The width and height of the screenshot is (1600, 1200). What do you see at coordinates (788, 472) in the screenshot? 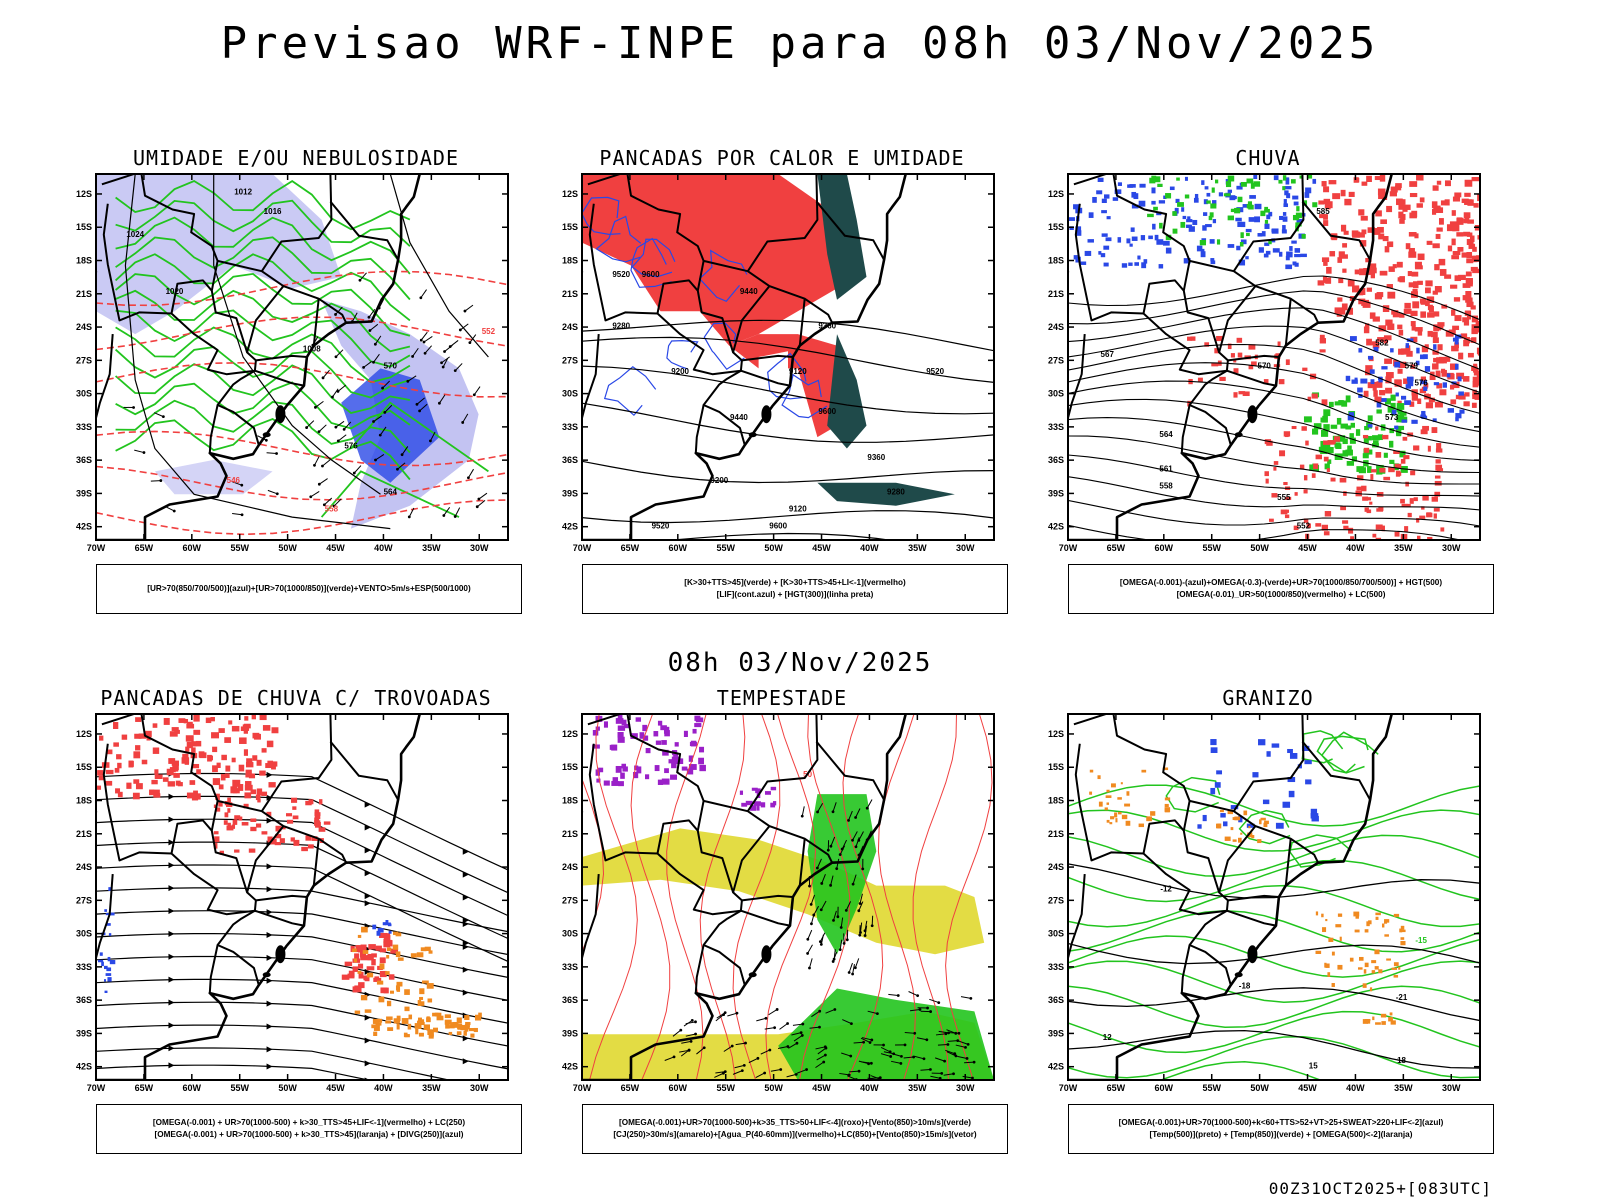
I see `hgt300-contour` at bounding box center [788, 472].